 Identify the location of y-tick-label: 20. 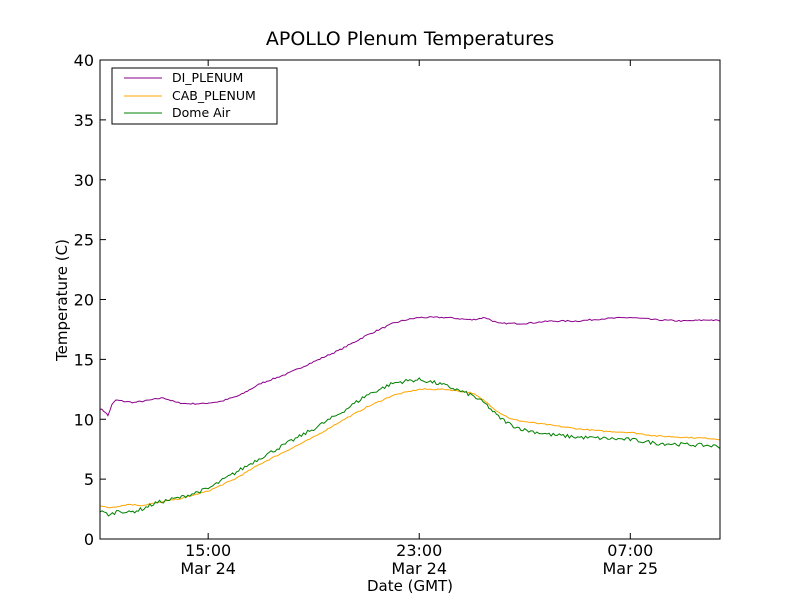
(84, 300).